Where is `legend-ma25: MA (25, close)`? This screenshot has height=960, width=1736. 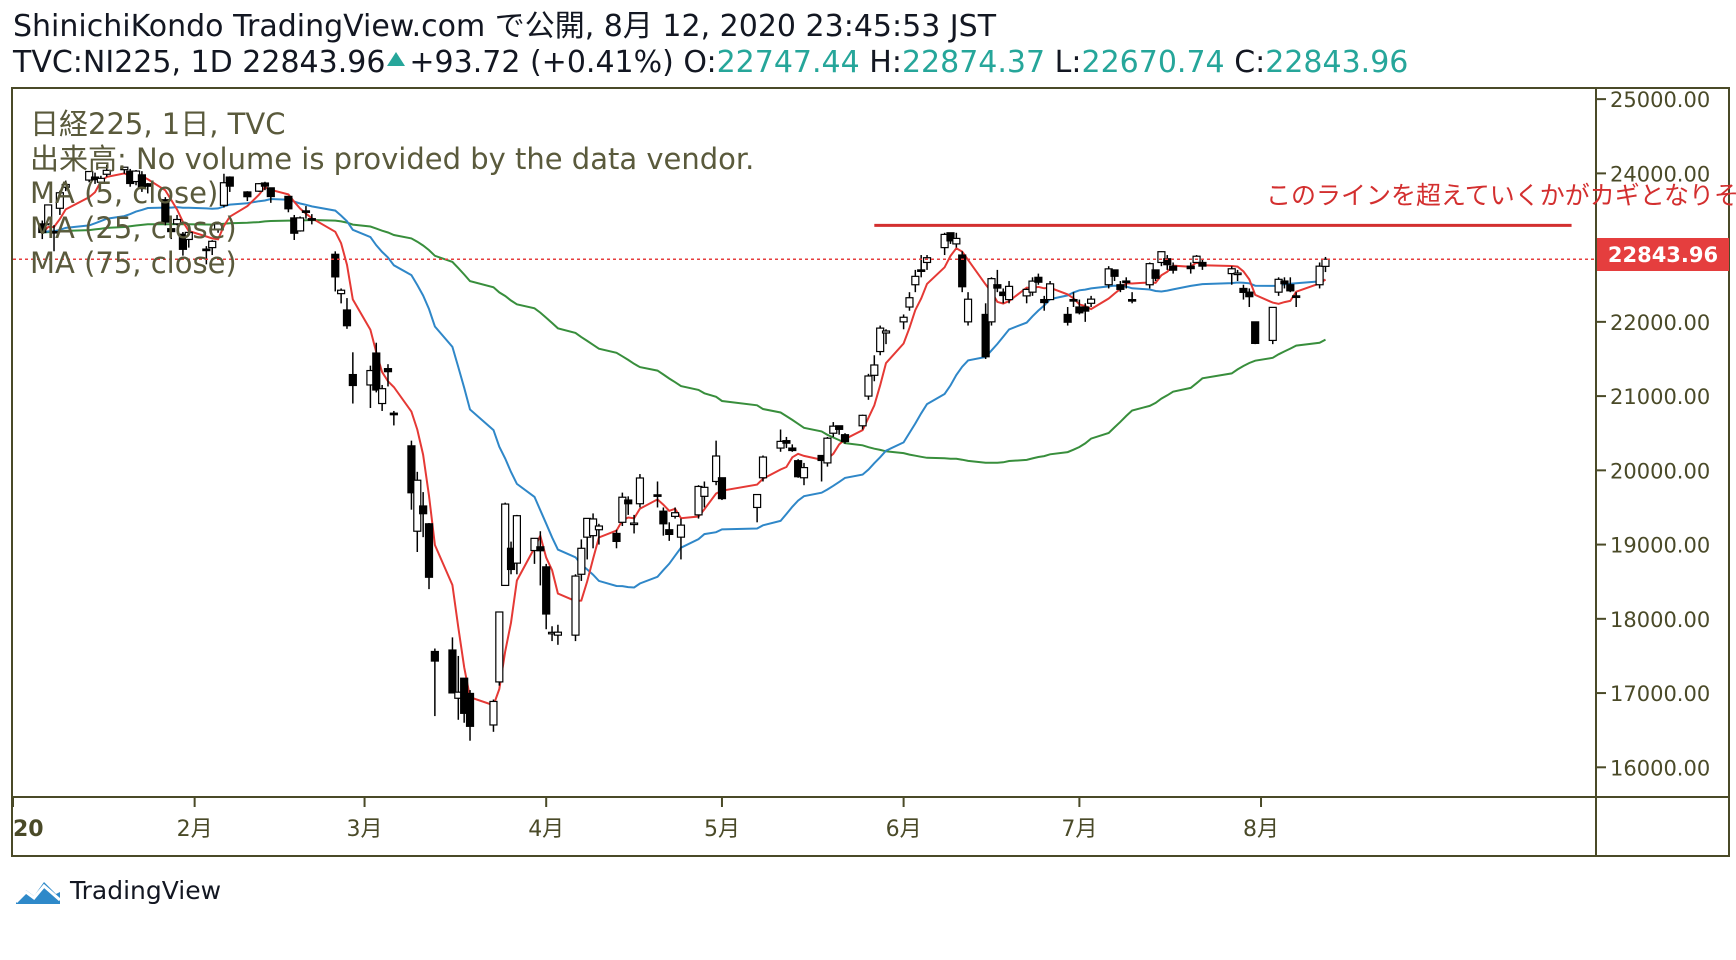
legend-ma25: MA (25, close) is located at coordinates (133, 228).